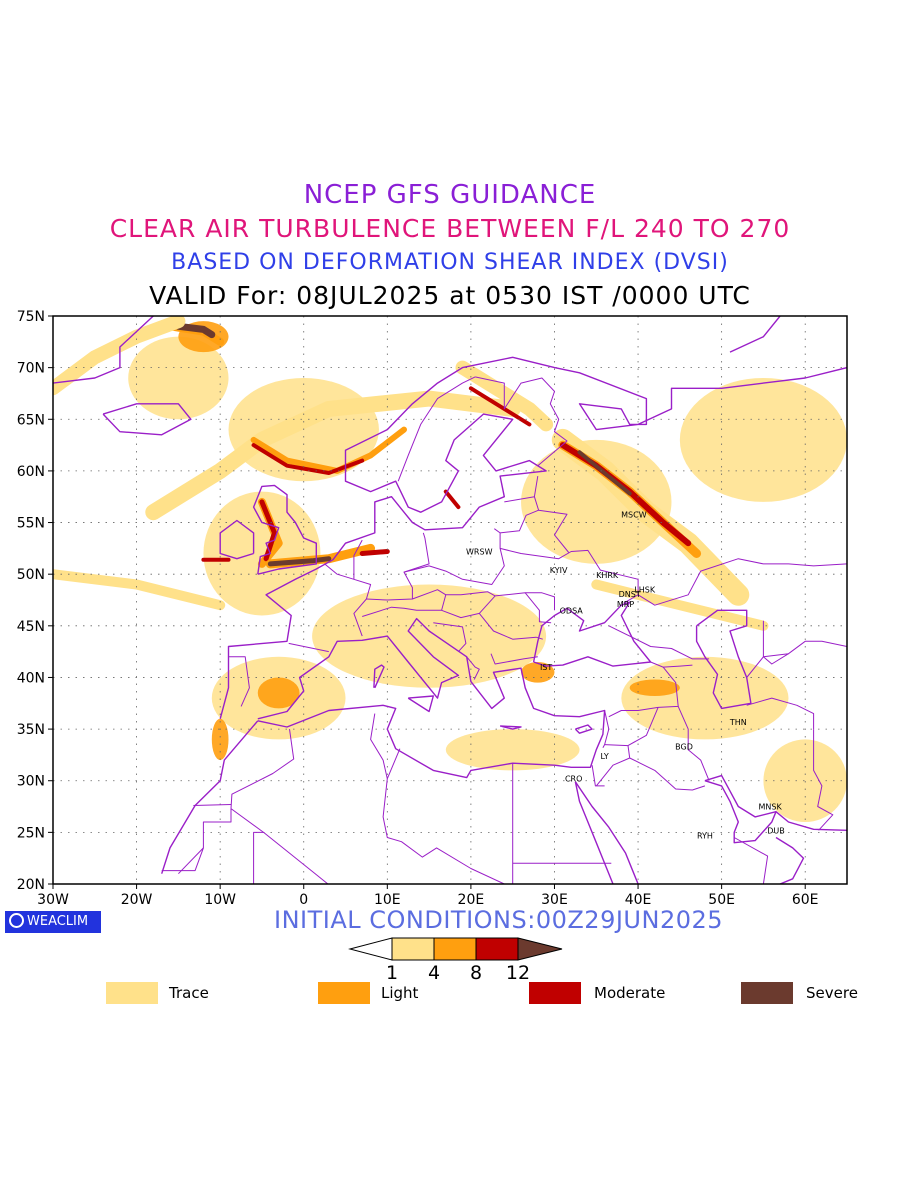 The height and width of the screenshot is (1200, 900). What do you see at coordinates (31, 317) in the screenshot?
I see `y-tick-label: 75N` at bounding box center [31, 317].